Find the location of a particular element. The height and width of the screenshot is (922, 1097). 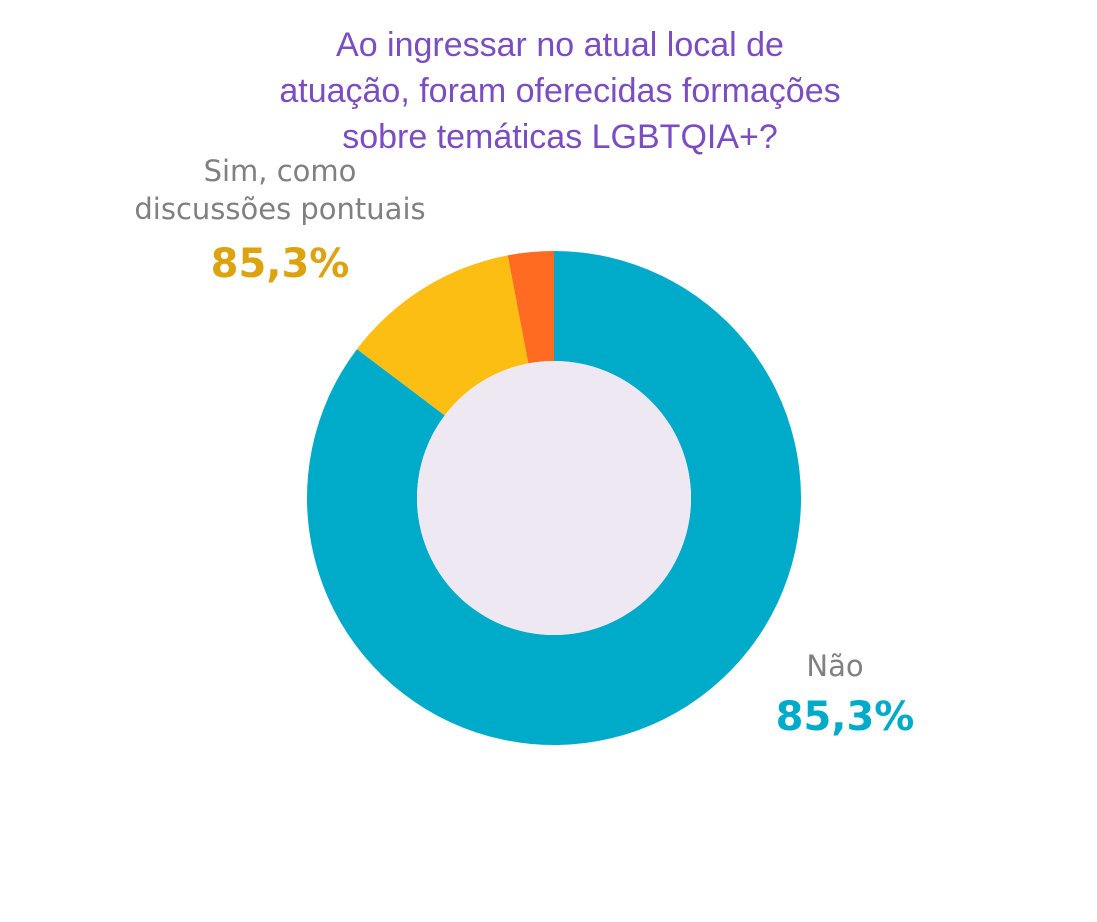

slice-label-nao: Não is located at coordinates (835, 666).